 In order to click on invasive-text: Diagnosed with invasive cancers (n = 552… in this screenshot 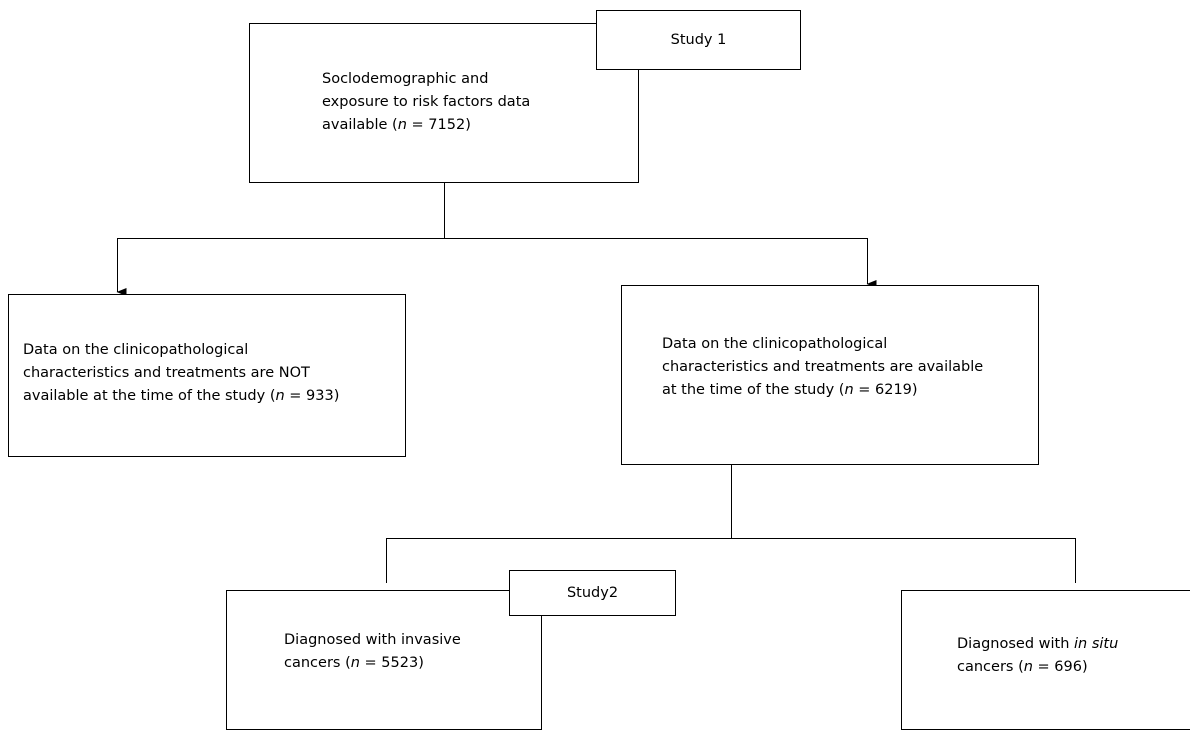, I will do `click(372, 652)`.